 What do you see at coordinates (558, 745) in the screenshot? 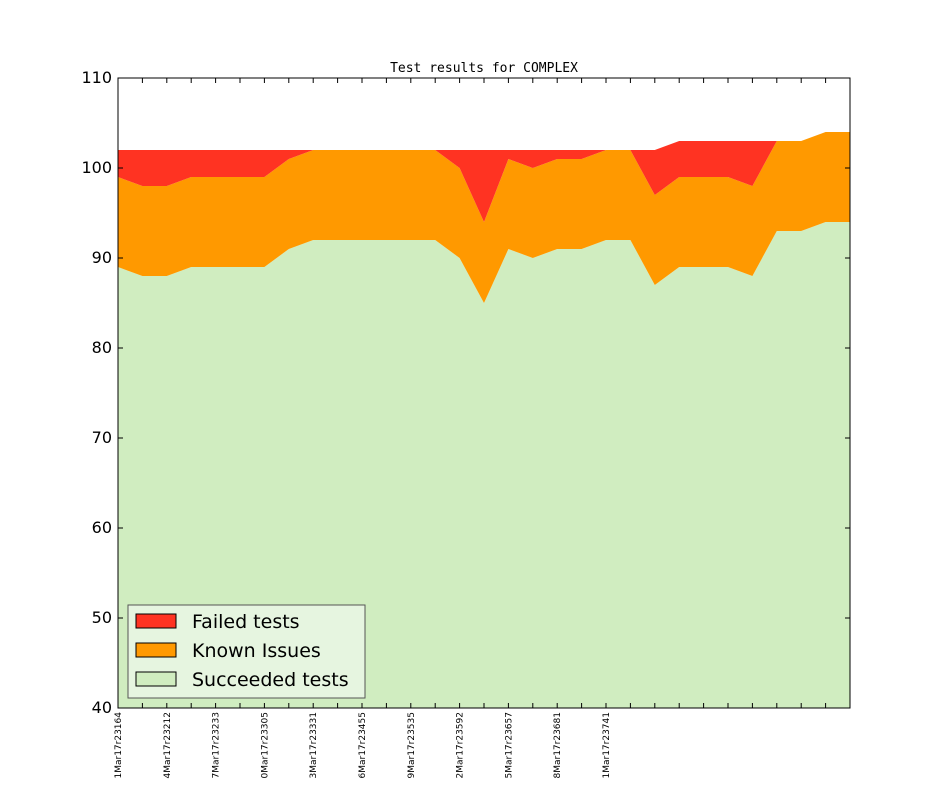
I see `x-tick-label: 8Mar17r23681` at bounding box center [558, 745].